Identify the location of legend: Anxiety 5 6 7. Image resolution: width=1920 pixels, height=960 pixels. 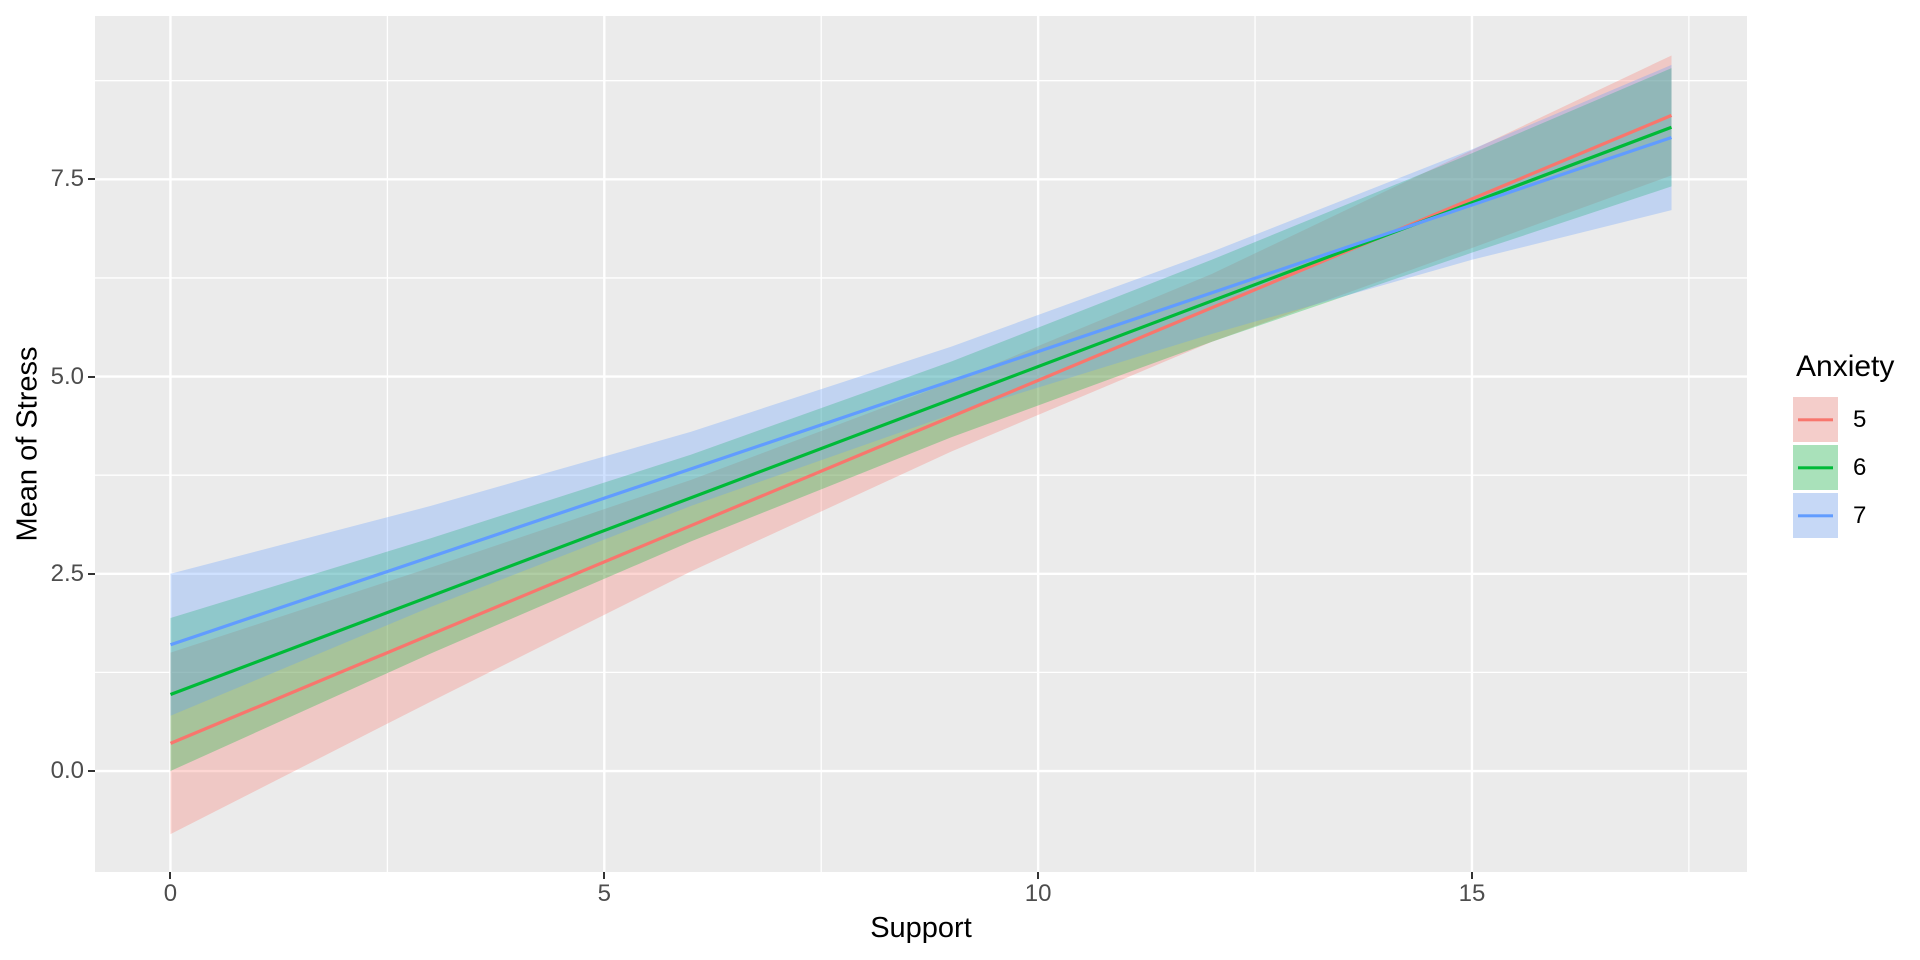
(1843, 445).